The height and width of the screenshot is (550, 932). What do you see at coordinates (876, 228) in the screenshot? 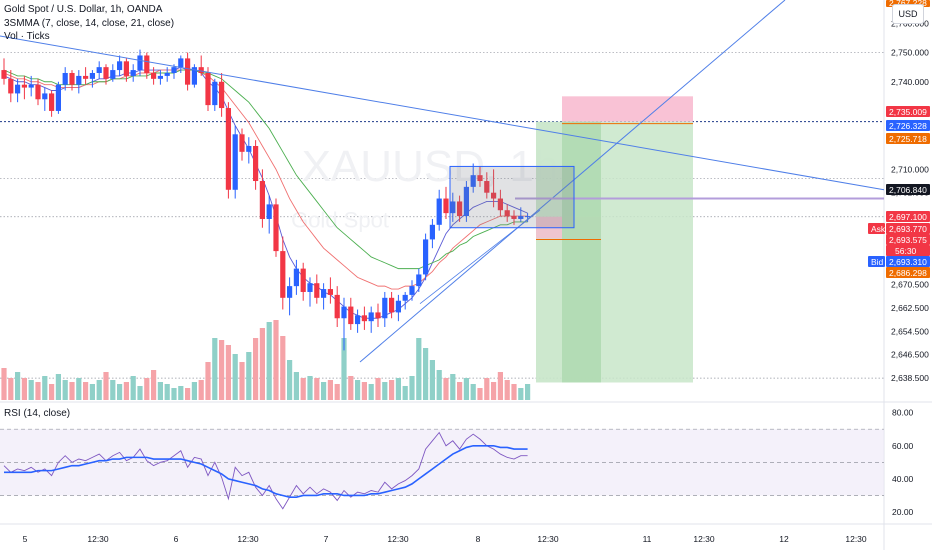
I see `ask-badge` at bounding box center [876, 228].